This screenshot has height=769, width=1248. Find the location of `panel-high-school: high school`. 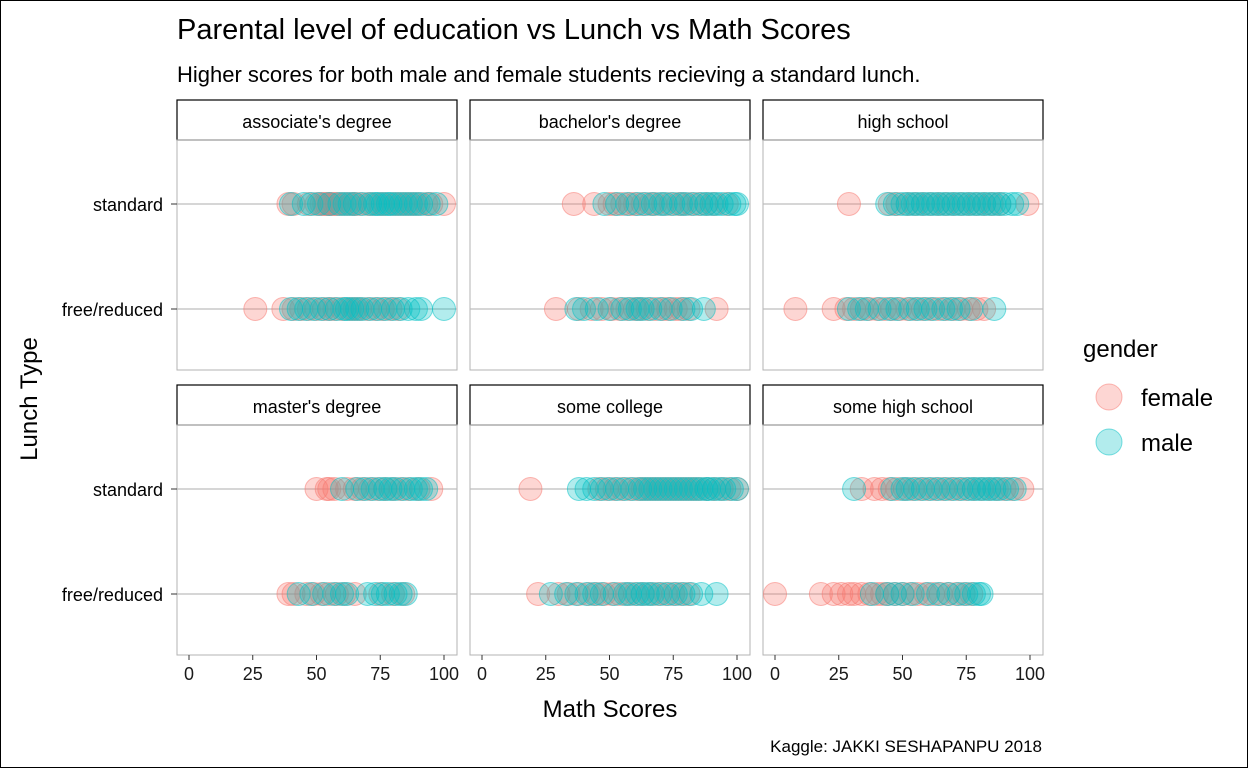

panel-high-school: high school is located at coordinates (903, 235).